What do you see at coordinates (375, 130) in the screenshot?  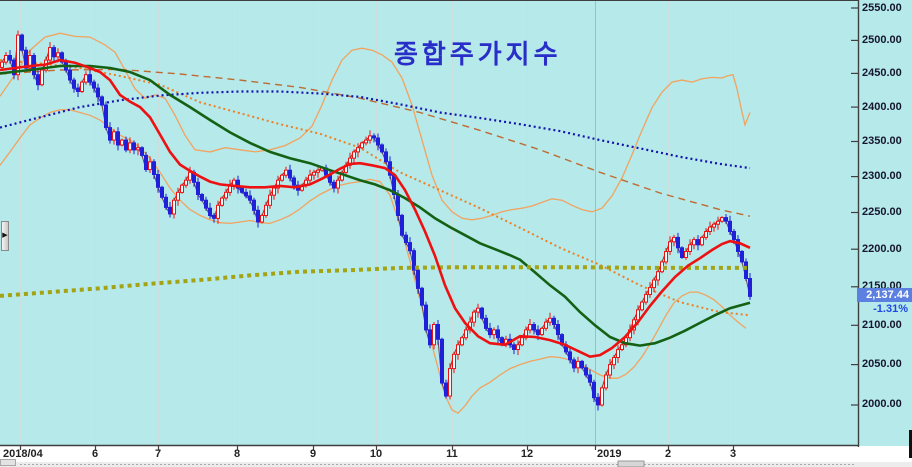 I see `overlay-ma_blue_dotted` at bounding box center [375, 130].